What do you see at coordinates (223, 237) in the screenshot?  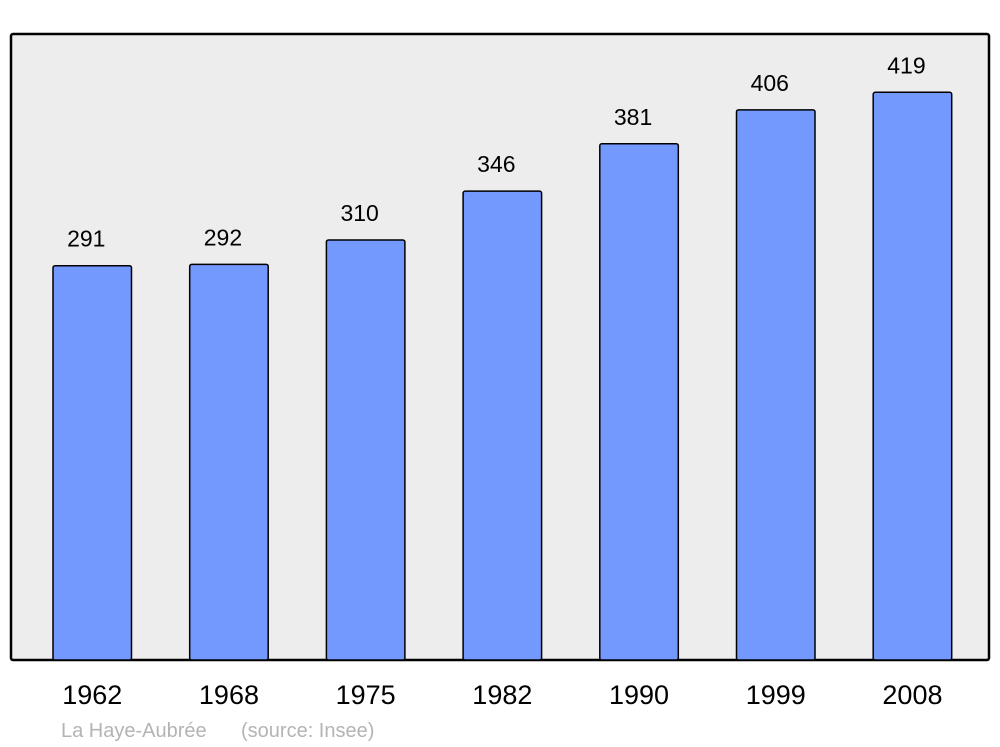 I see `data-label-1968: 292` at bounding box center [223, 237].